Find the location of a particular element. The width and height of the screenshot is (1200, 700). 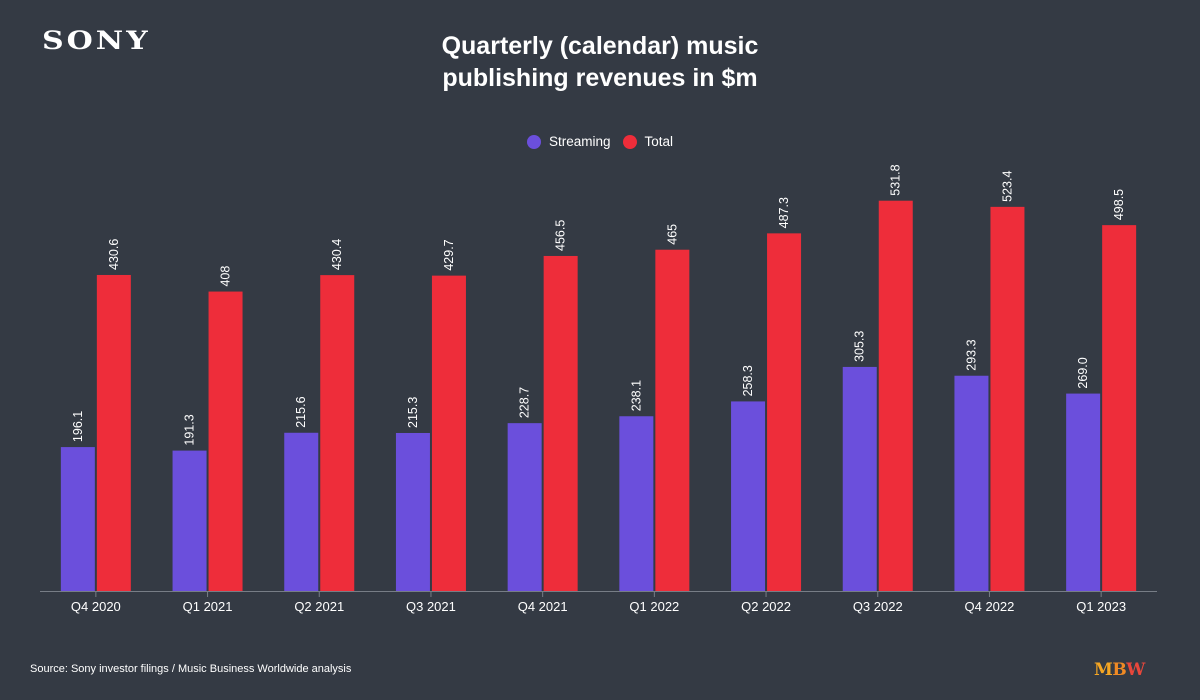

legend-item-streaming: Streaming is located at coordinates (568, 141).